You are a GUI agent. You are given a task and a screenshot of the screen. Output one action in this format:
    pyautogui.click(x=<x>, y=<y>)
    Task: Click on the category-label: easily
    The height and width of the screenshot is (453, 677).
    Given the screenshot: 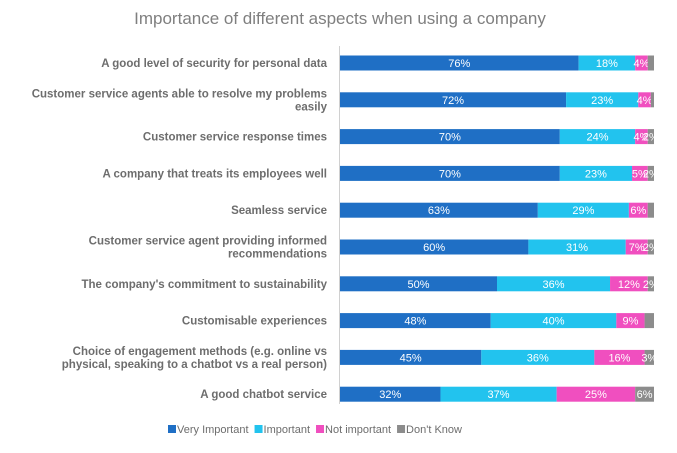 What is the action you would take?
    pyautogui.click(x=311, y=107)
    